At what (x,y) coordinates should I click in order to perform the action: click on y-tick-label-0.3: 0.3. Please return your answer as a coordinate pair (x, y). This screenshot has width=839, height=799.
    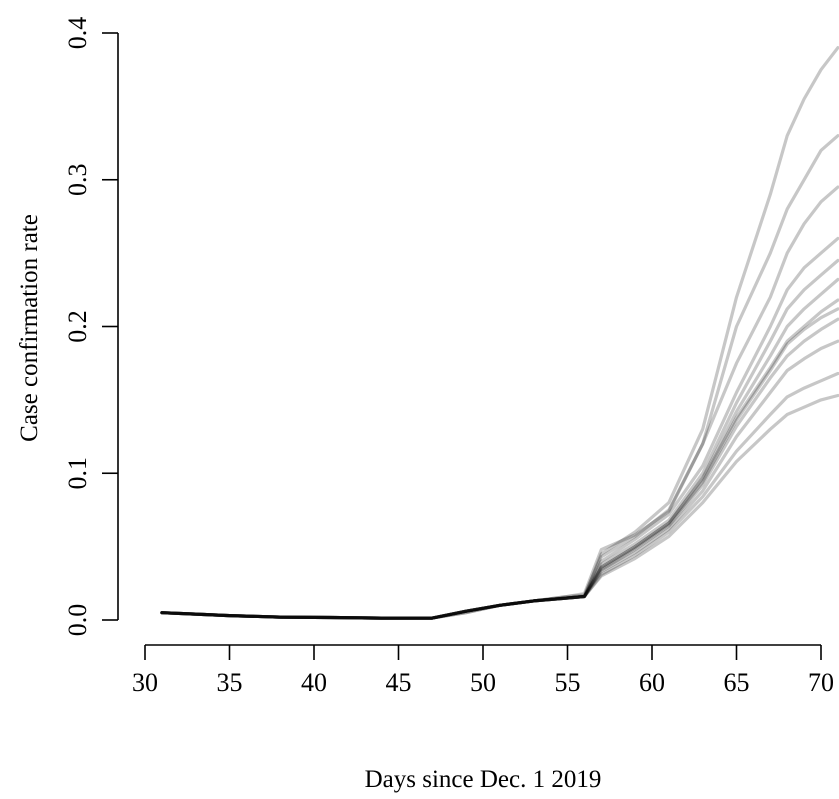
    Looking at the image, I should click on (77, 180).